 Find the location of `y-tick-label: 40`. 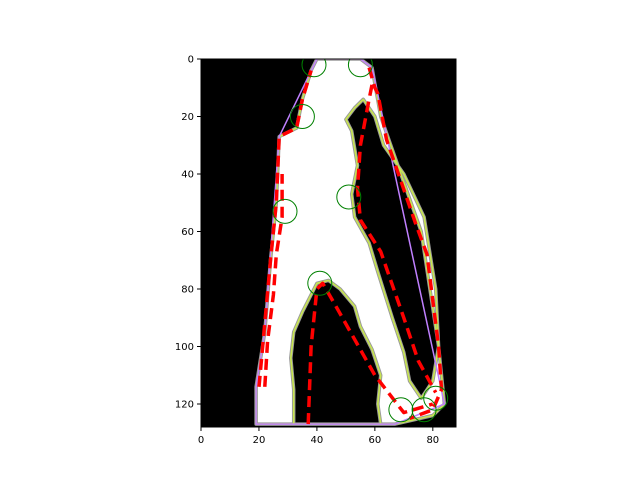

y-tick-label: 40 is located at coordinates (187, 175).